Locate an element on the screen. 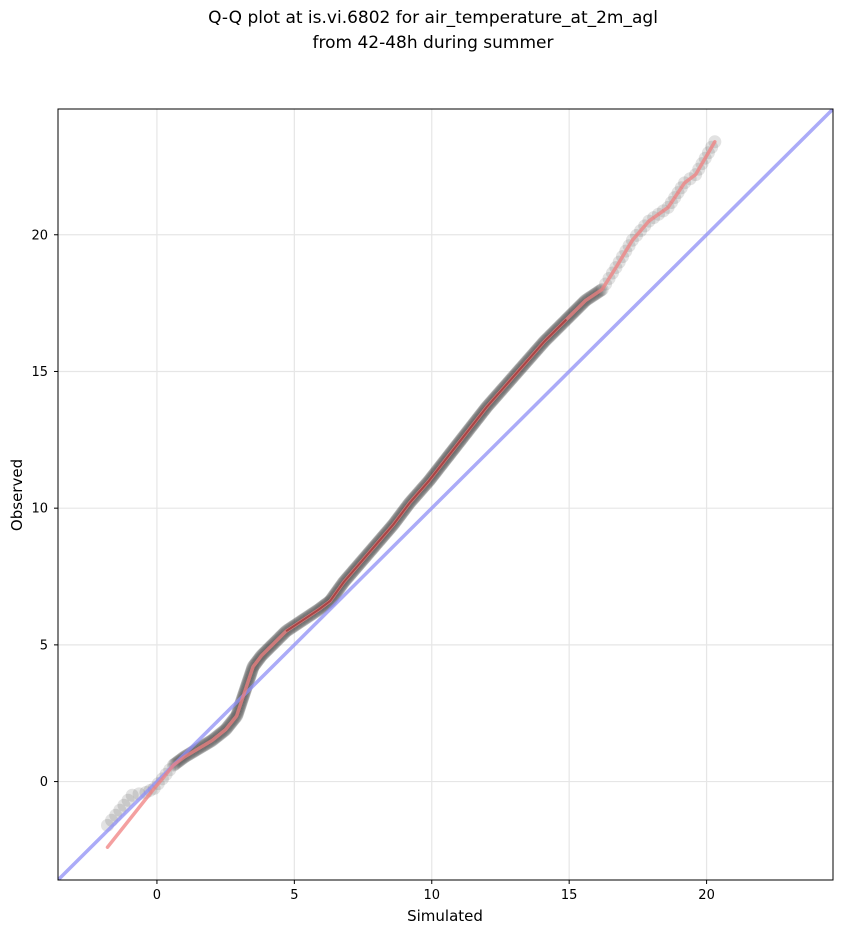 This screenshot has width=843, height=934. y-tick-label: 5 is located at coordinates (44, 645).